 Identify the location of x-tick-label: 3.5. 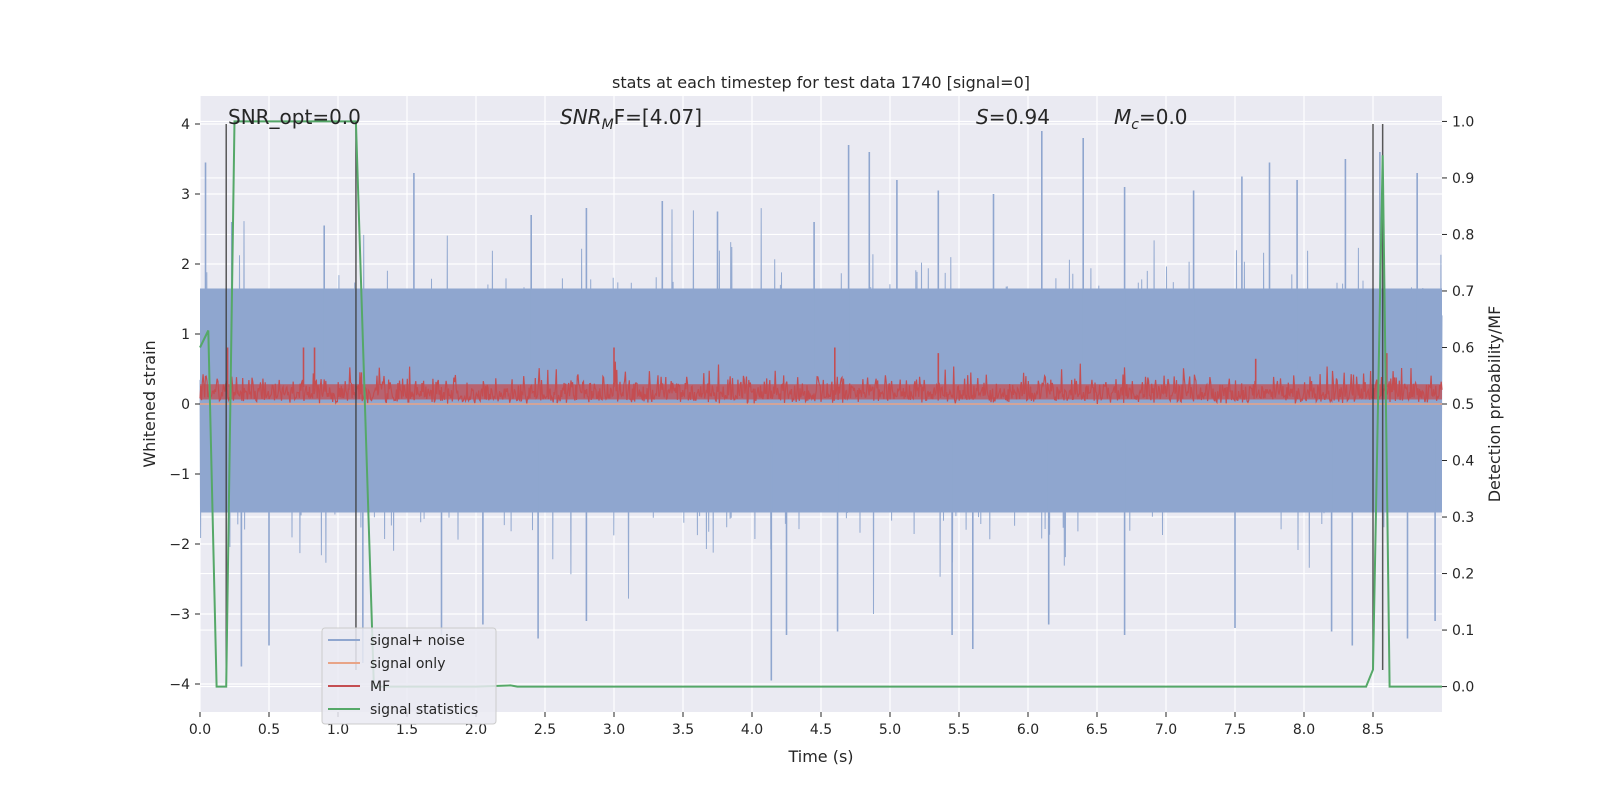
(683, 730).